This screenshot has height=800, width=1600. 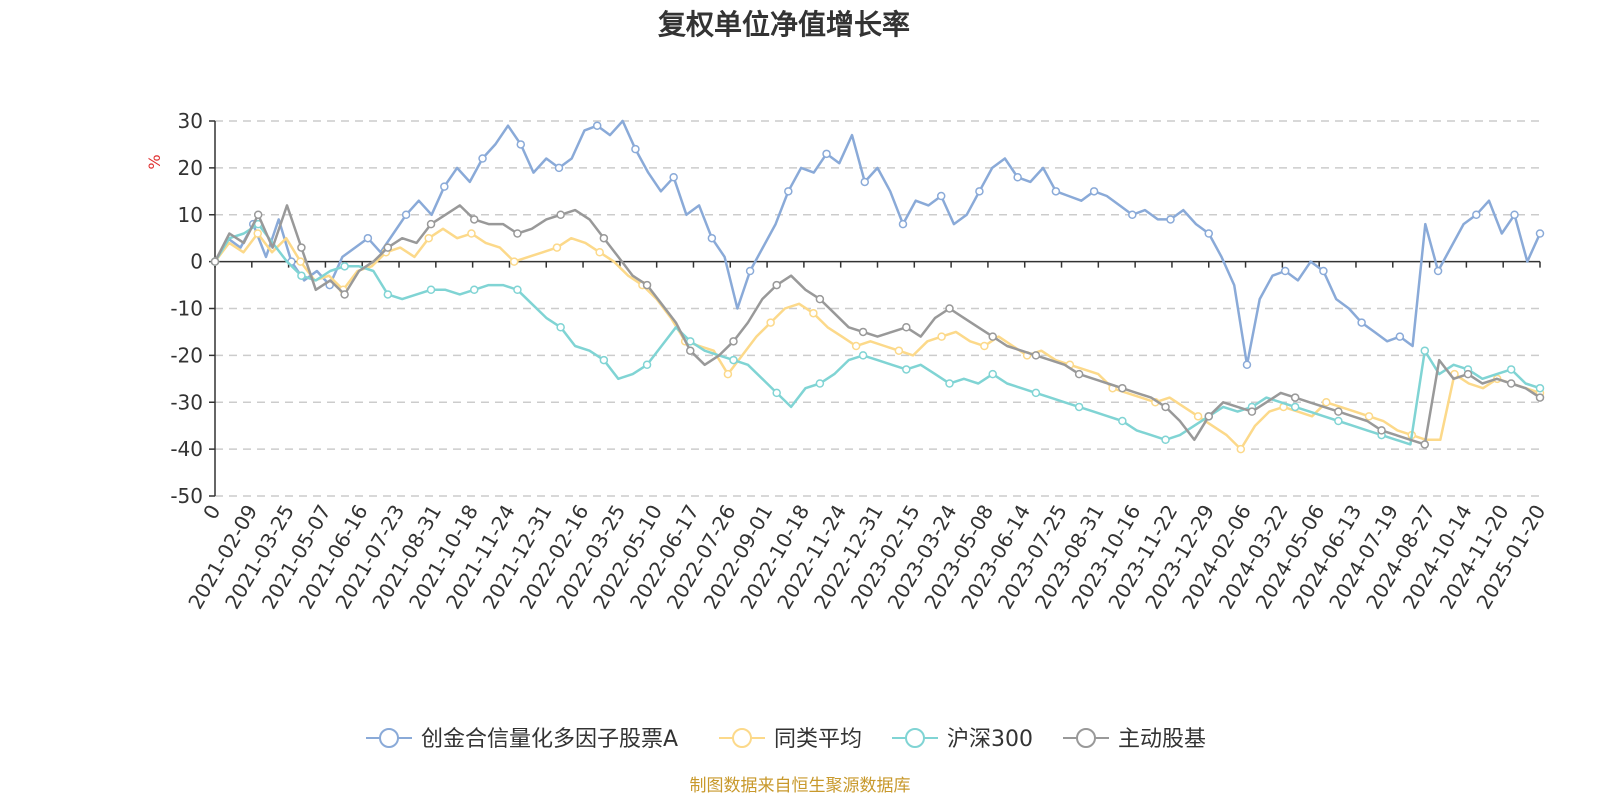 What do you see at coordinates (186, 496) in the screenshot?
I see `y-tick-label: -50` at bounding box center [186, 496].